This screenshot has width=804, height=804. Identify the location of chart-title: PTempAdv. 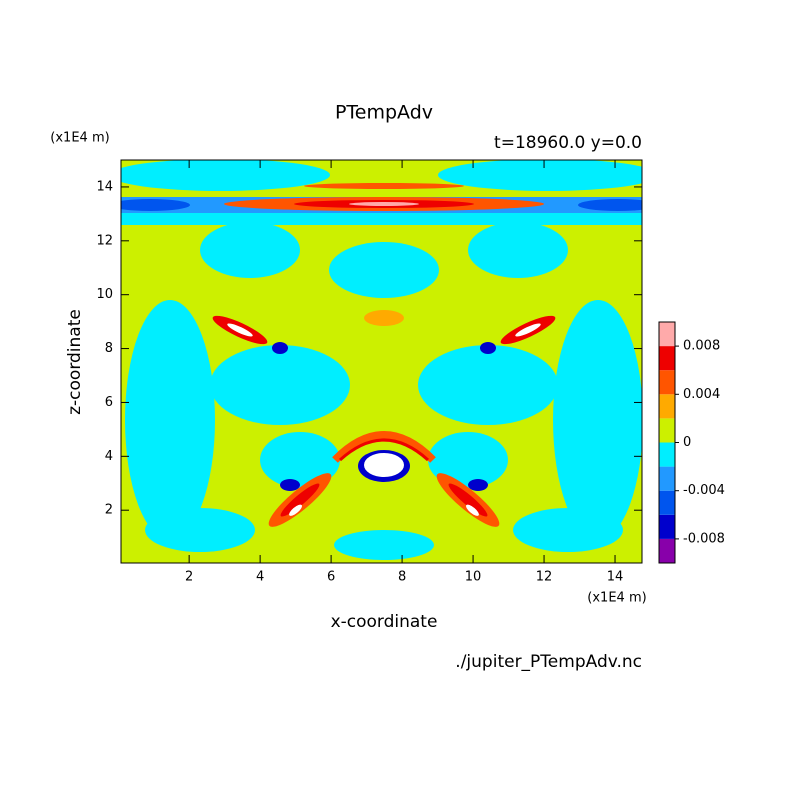
(384, 113).